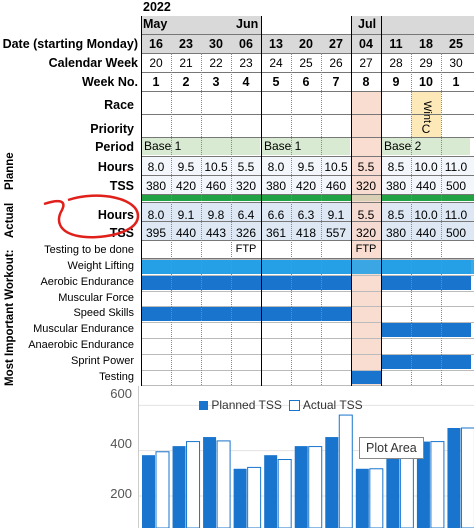  Describe the element at coordinates (396, 82) in the screenshot. I see `week-no-cell: 9` at that location.